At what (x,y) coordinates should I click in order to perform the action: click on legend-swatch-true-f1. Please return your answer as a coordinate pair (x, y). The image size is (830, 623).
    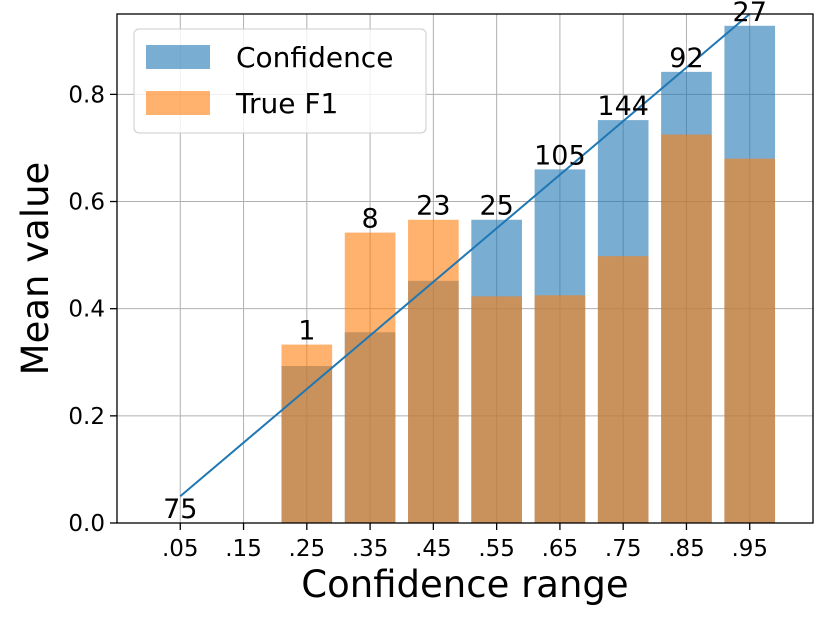
    Looking at the image, I should click on (178, 103).